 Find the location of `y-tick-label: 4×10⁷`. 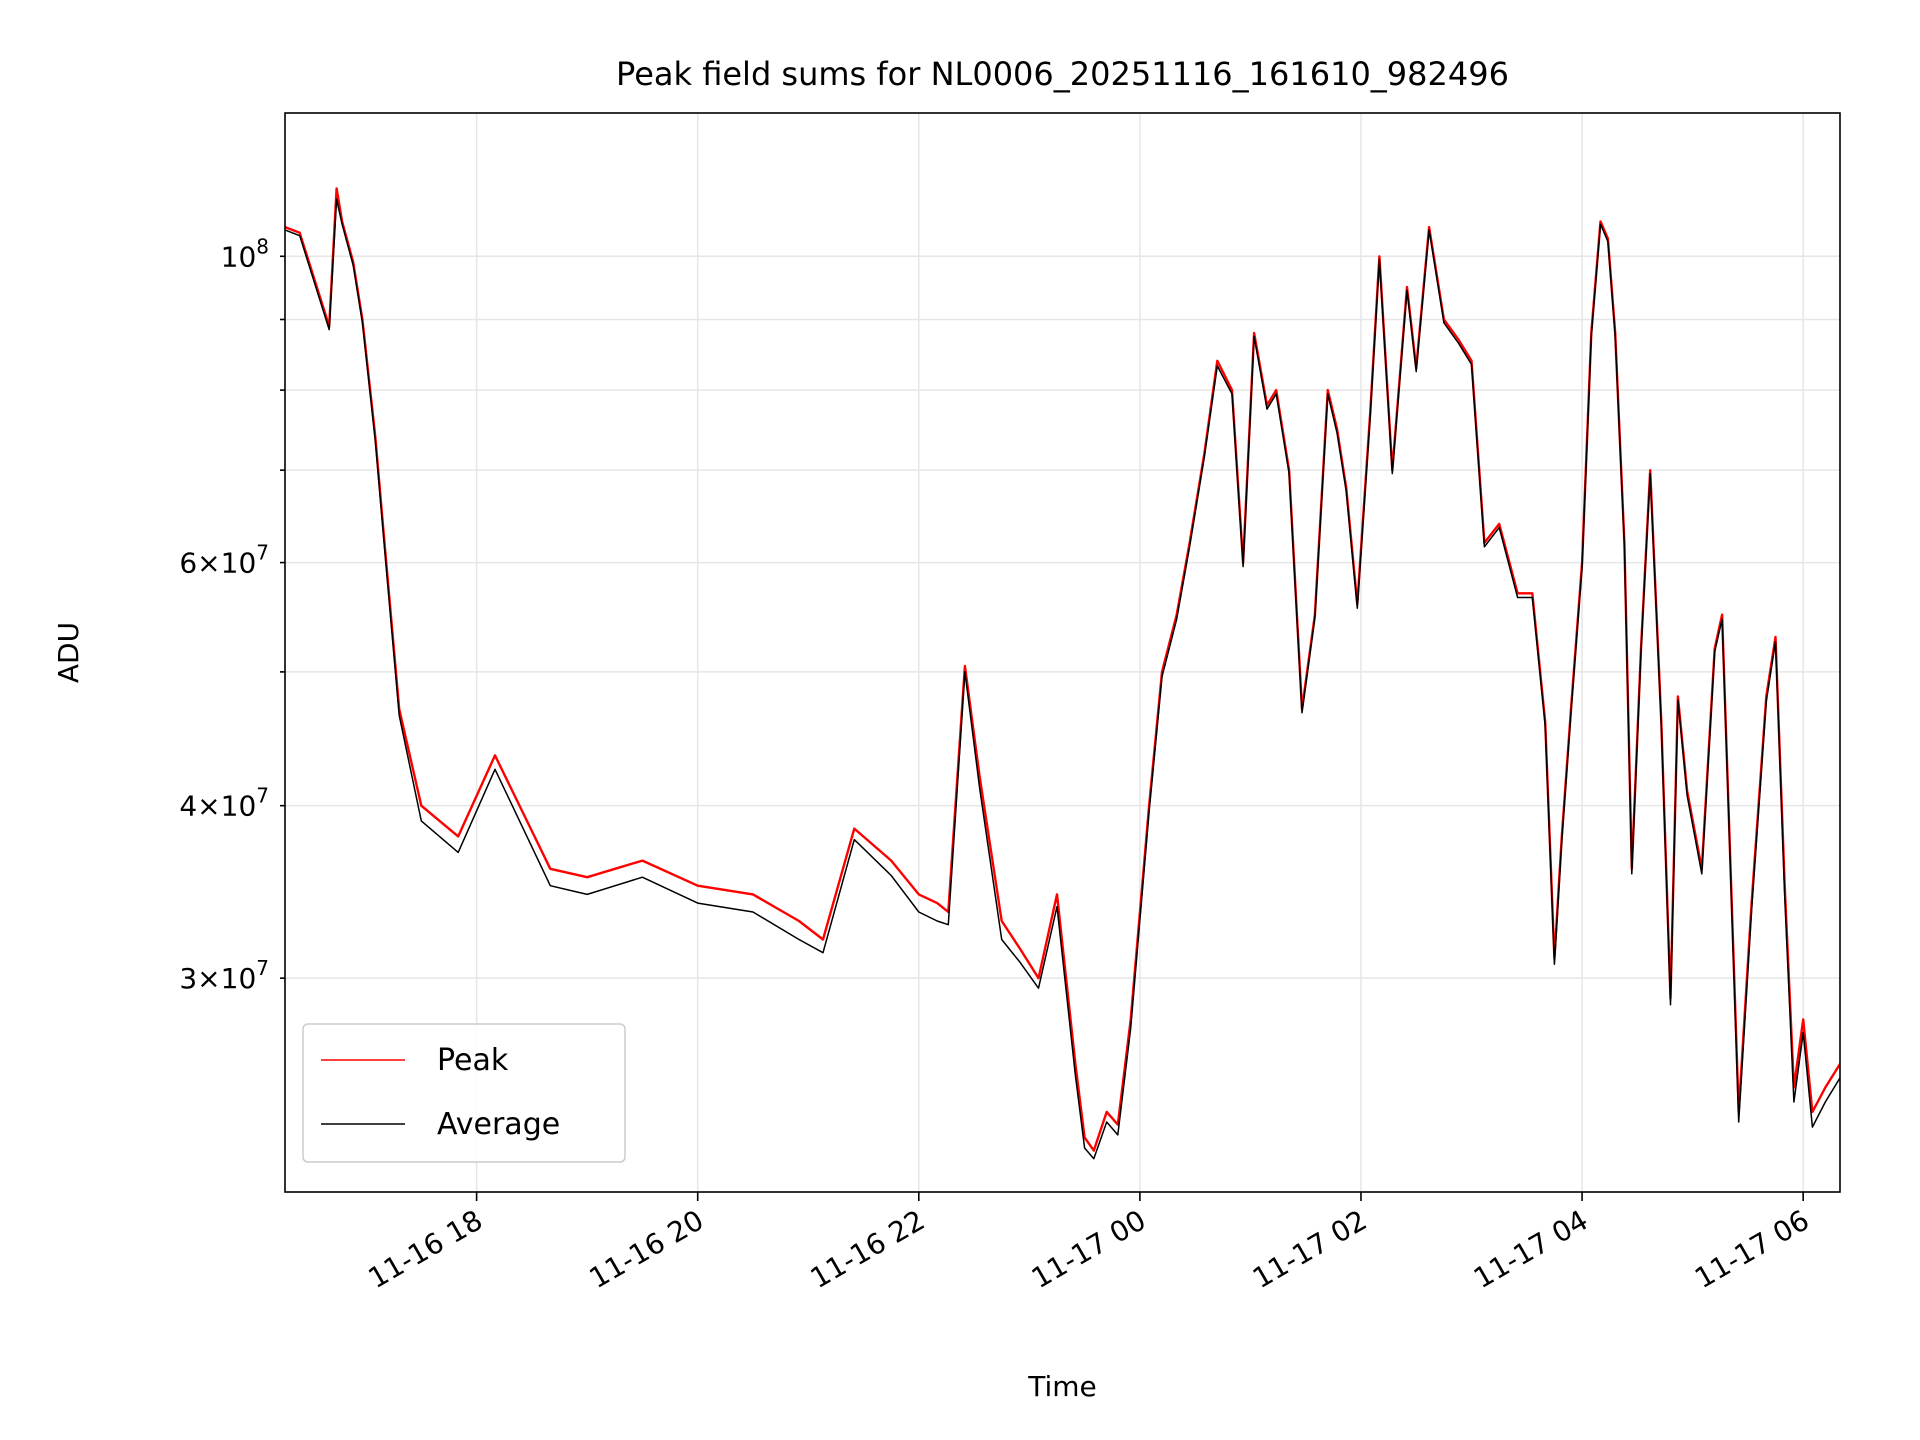

y-tick-label: 4×10⁷ is located at coordinates (224, 803).